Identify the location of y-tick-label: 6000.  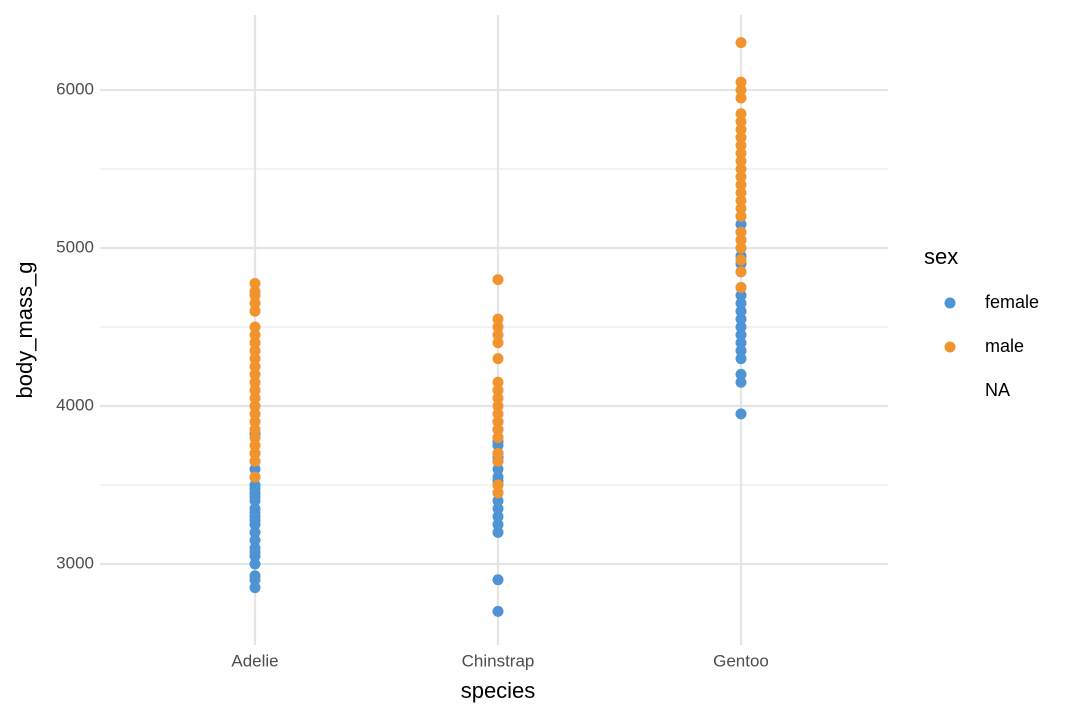
(75, 89).